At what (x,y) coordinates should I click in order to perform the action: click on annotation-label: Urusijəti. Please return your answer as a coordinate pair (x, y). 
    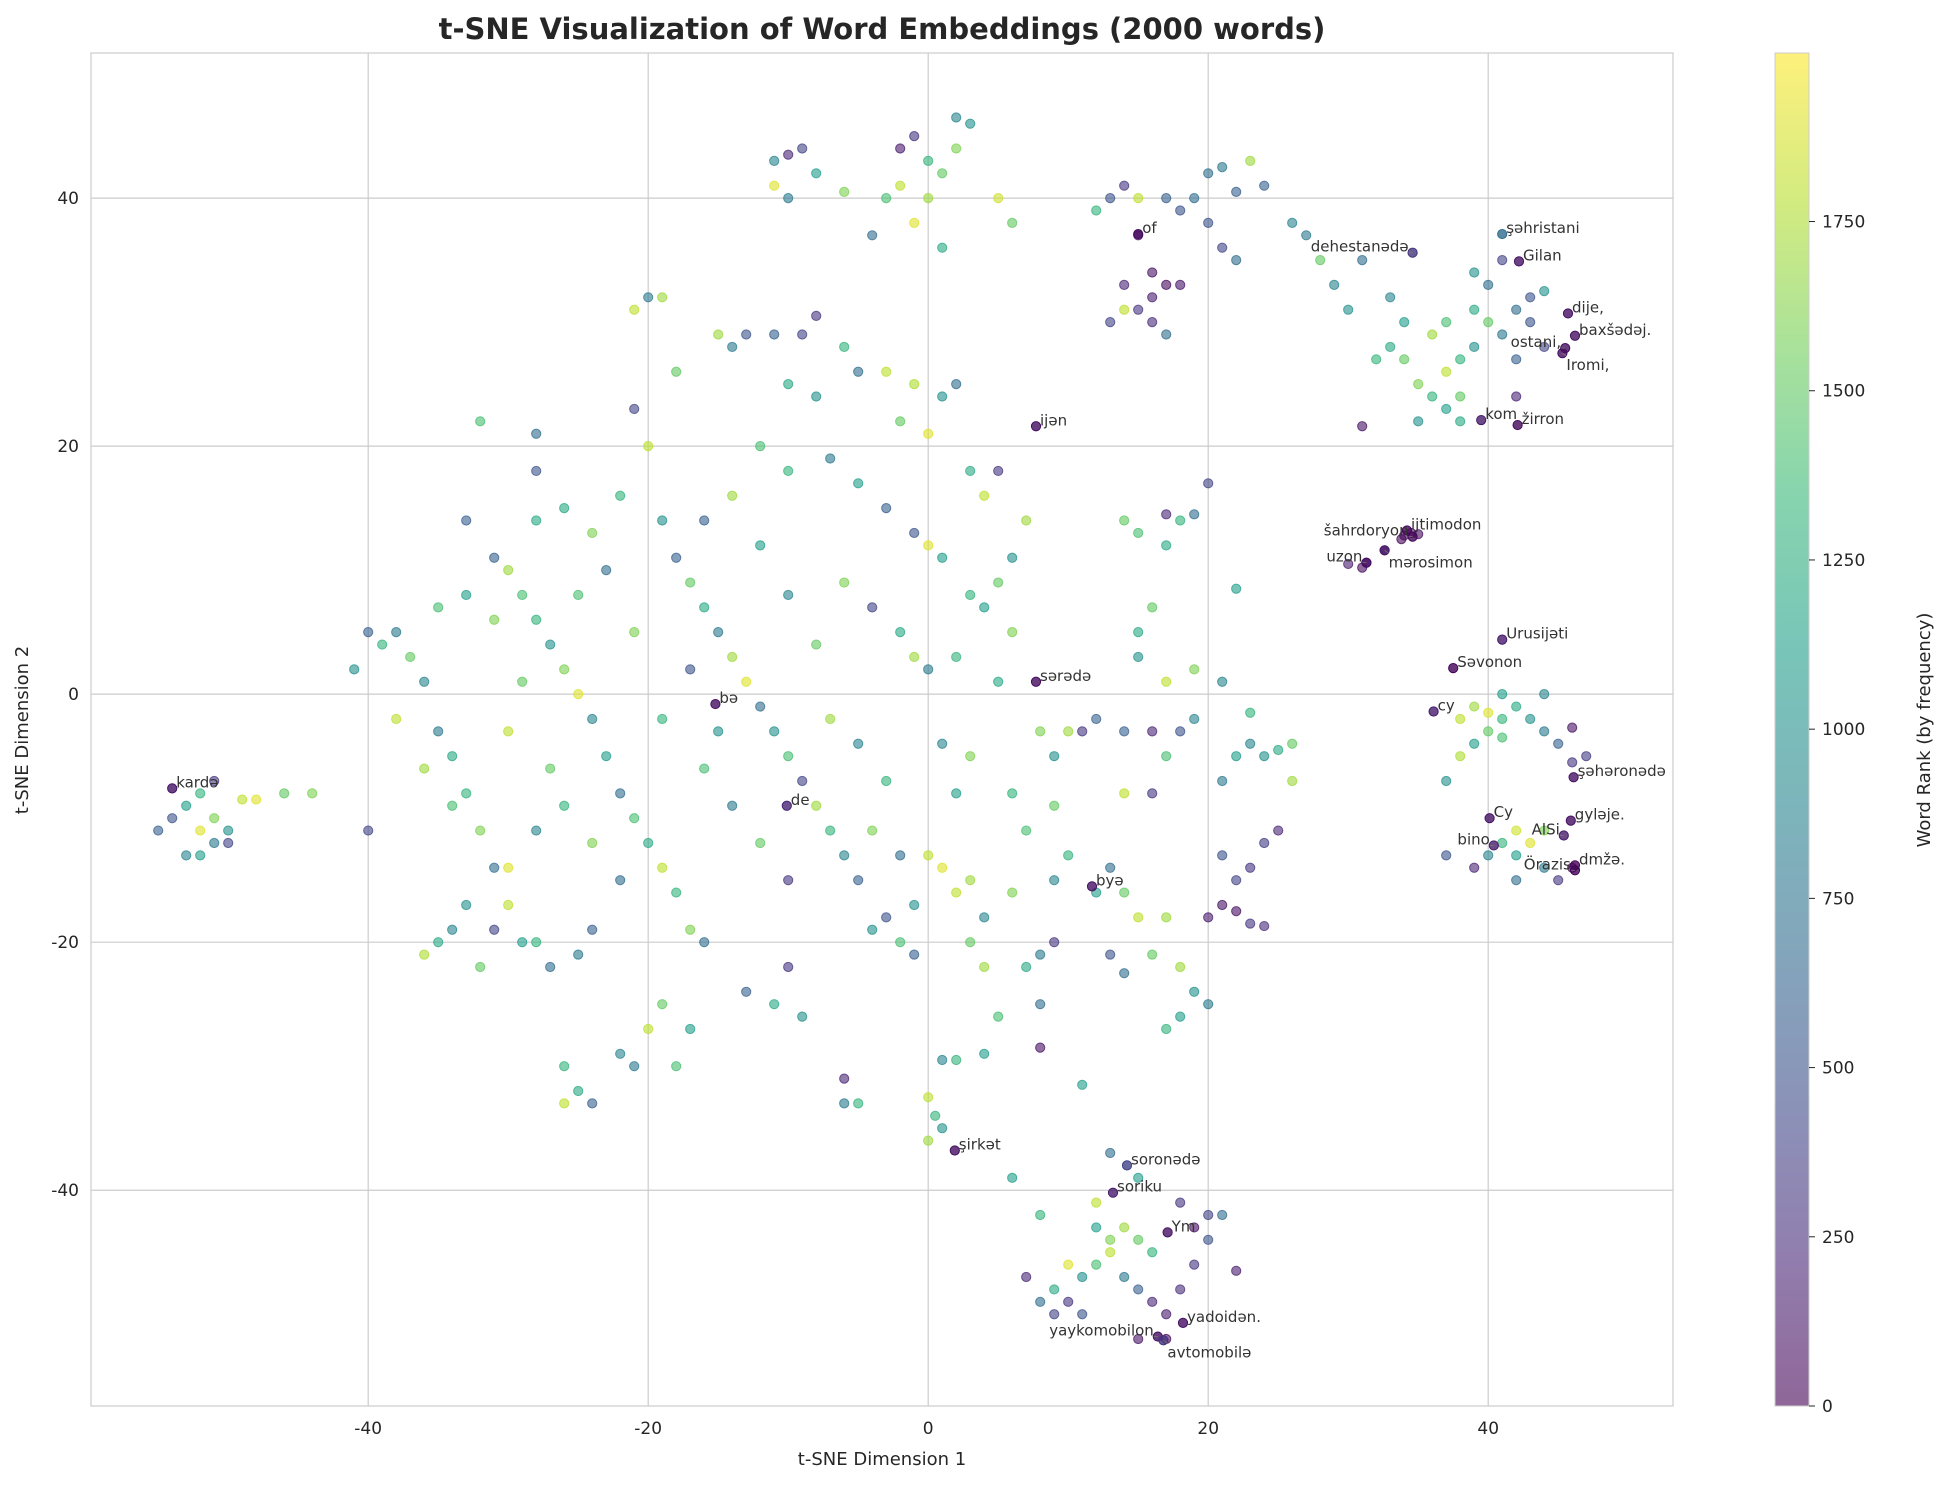
    Looking at the image, I should click on (1537, 634).